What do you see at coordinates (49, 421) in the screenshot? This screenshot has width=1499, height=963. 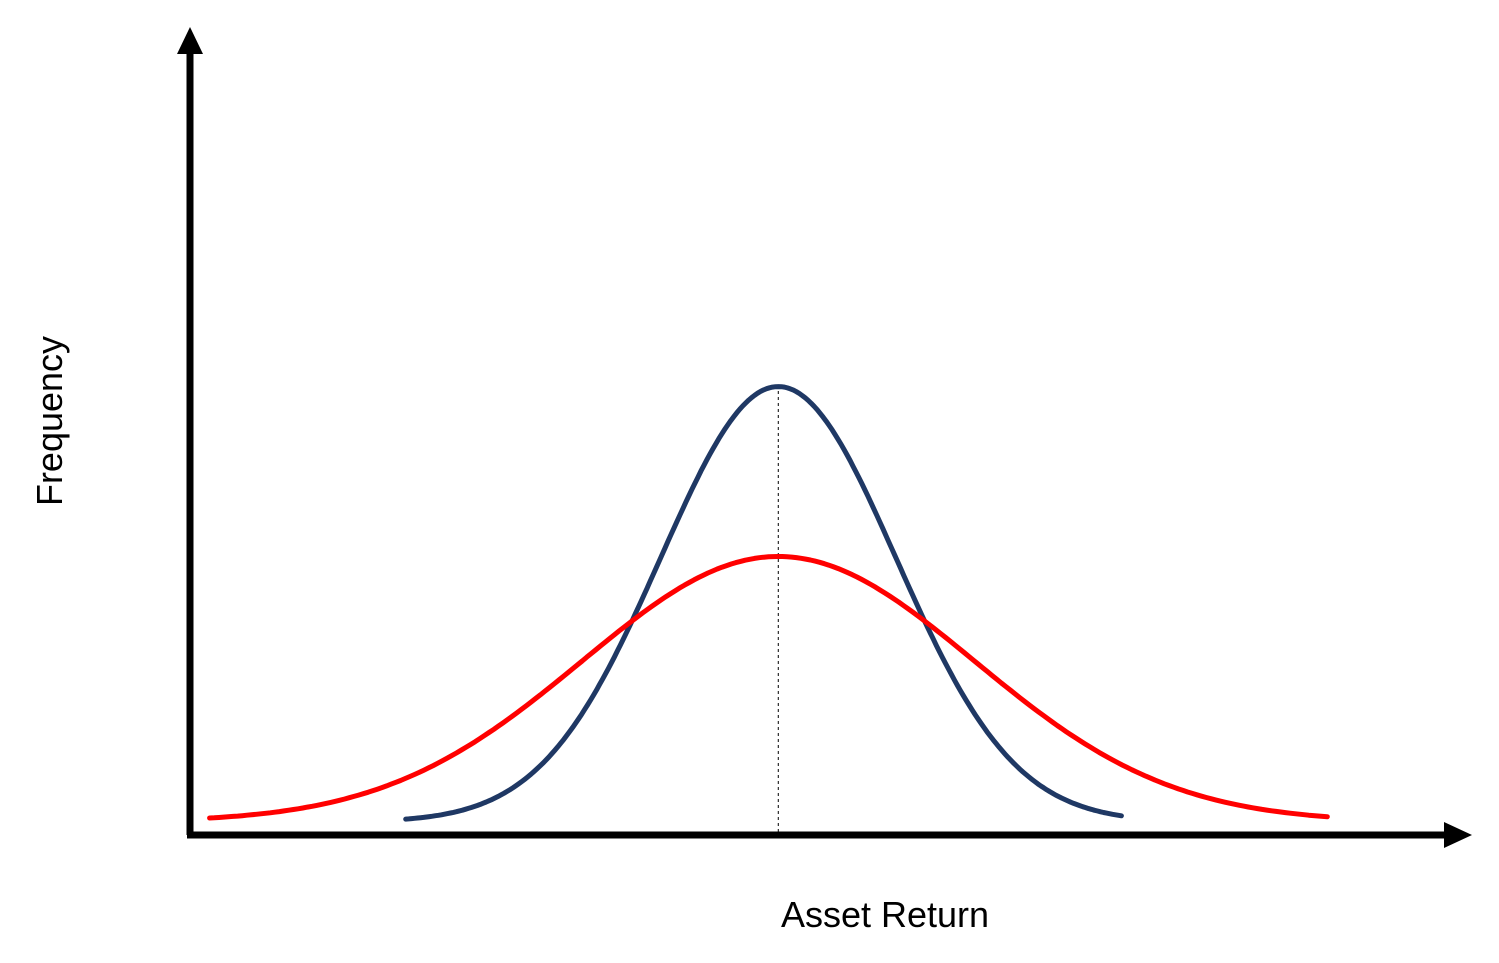 I see `y-axis-label: Frequency` at bounding box center [49, 421].